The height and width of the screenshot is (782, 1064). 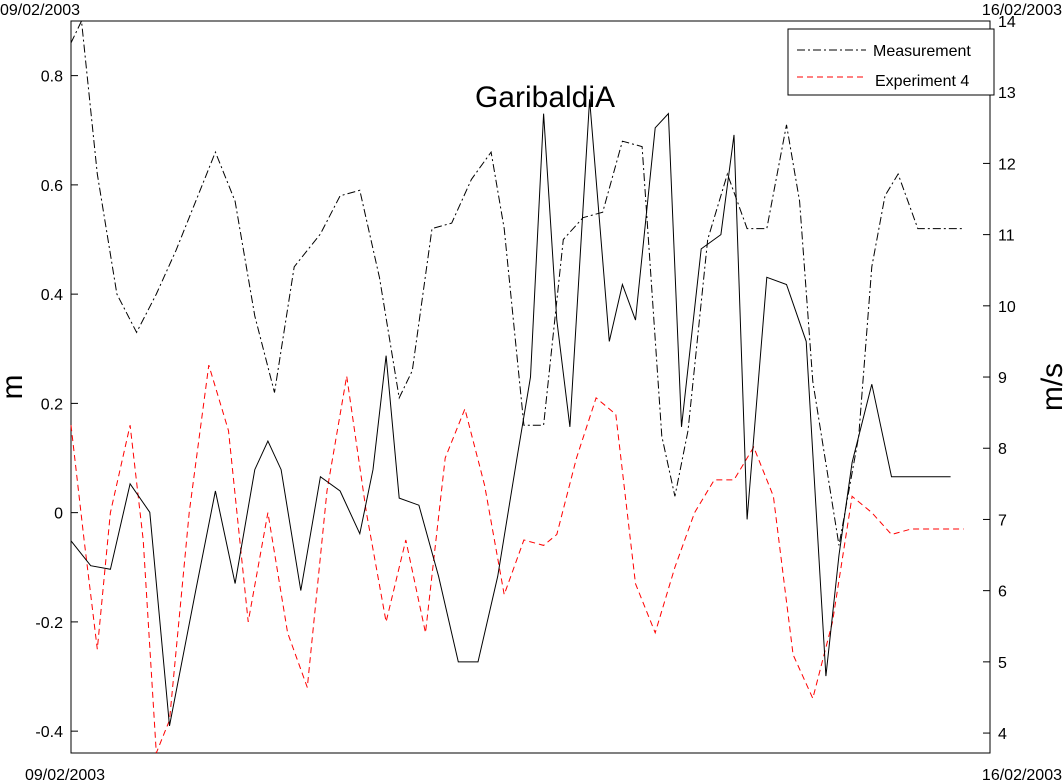 What do you see at coordinates (1007, 164) in the screenshot?
I see `y-right-tick-label: 12` at bounding box center [1007, 164].